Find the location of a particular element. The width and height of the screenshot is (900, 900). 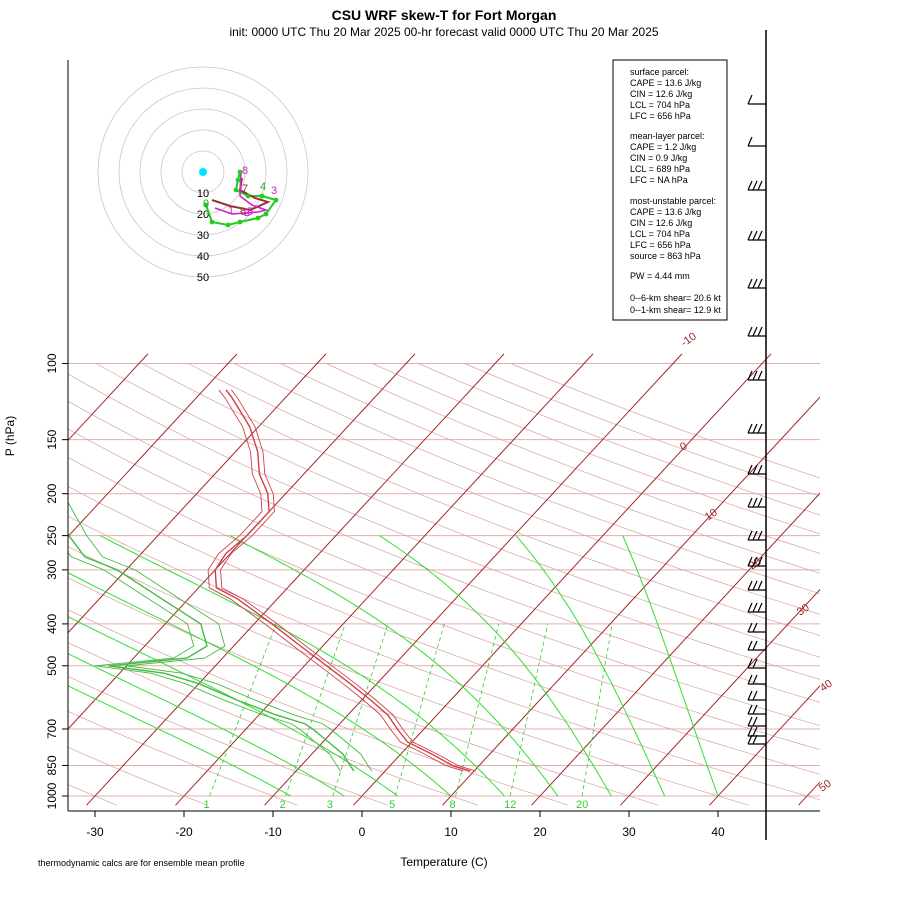

hodograph-point-label: 3 is located at coordinates (274, 191).